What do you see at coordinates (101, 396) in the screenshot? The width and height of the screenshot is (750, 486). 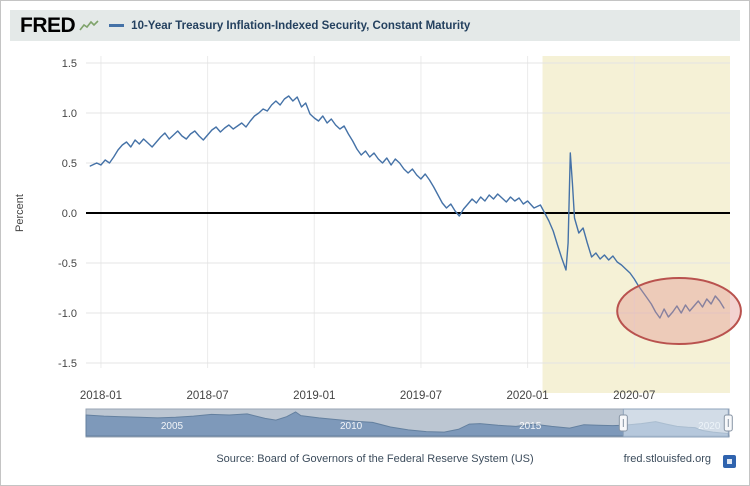 I see `x-tick-label: 2018-01` at bounding box center [101, 396].